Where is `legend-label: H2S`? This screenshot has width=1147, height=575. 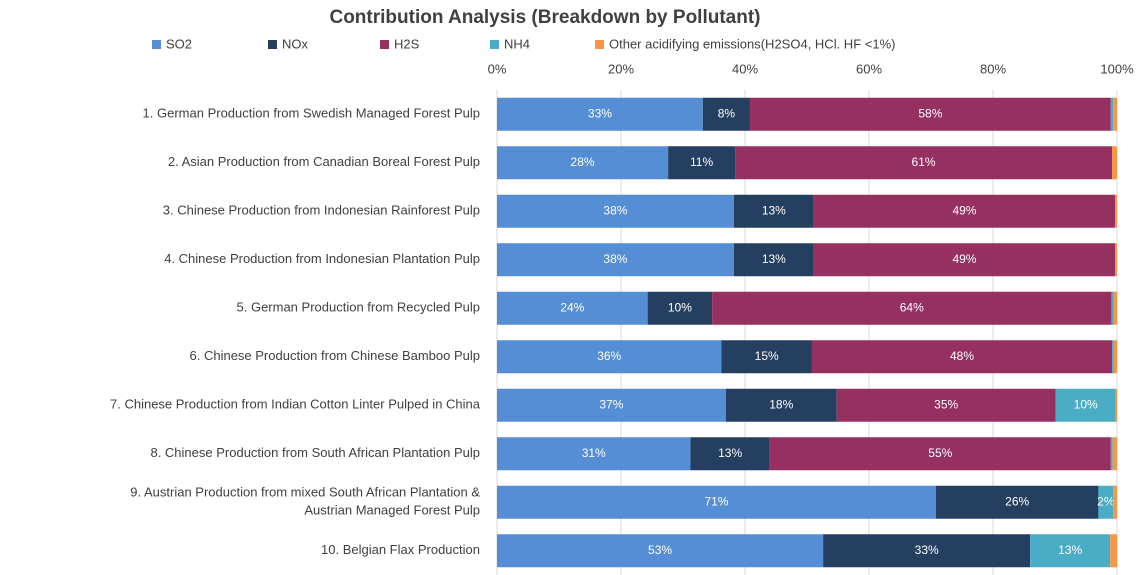
legend-label: H2S is located at coordinates (407, 43).